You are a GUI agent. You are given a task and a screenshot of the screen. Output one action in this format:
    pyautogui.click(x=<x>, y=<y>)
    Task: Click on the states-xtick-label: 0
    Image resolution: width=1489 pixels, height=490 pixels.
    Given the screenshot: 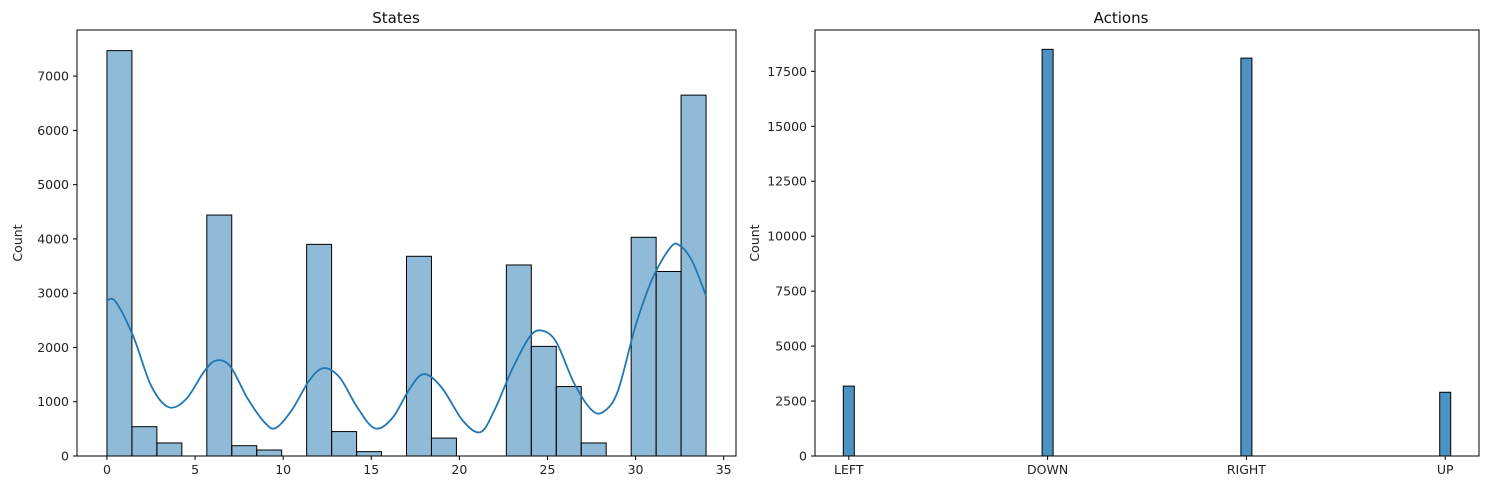 What is the action you would take?
    pyautogui.click(x=107, y=469)
    